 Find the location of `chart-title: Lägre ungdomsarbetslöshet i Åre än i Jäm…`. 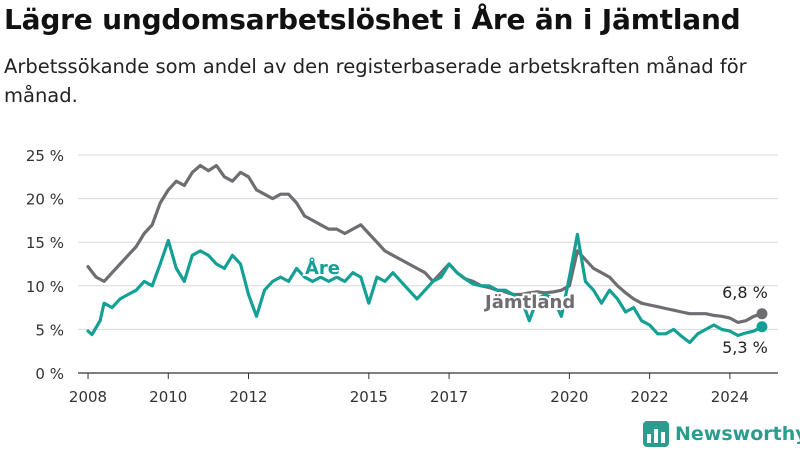

chart-title: Lägre ungdomsarbetslöshet i Åre än i Jäm… is located at coordinates (372, 19).